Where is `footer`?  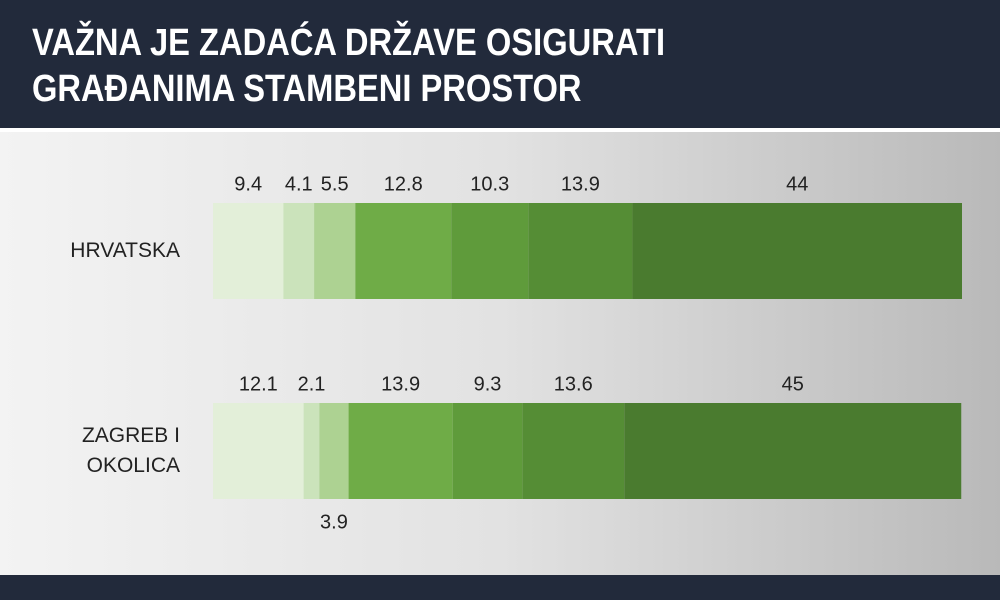 footer is located at coordinates (500, 587).